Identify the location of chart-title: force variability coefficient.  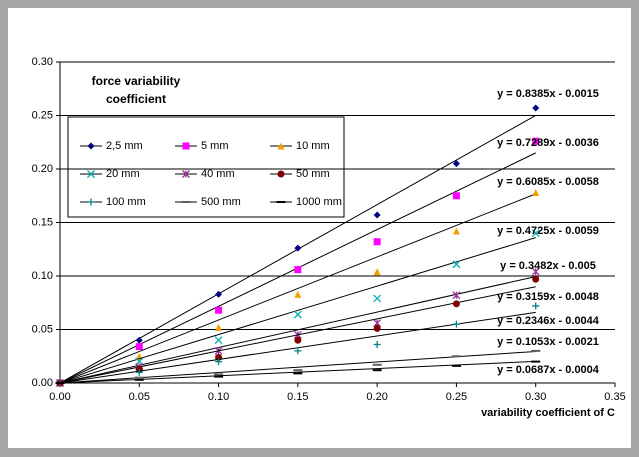
(136, 90).